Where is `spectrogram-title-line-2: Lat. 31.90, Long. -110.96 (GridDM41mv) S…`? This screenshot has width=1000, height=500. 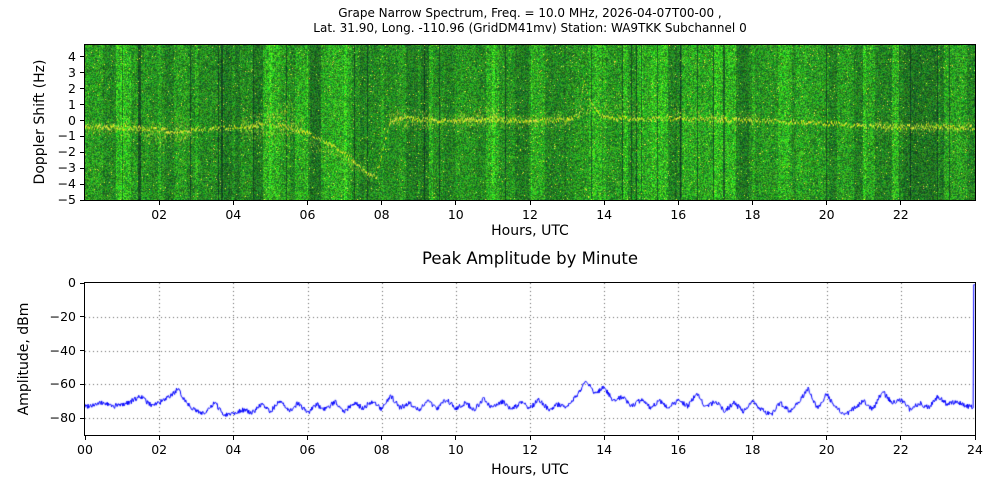
spectrogram-title-line-2: Lat. 31.90, Long. -110.96 (GridDM41mv) S… is located at coordinates (530, 28).